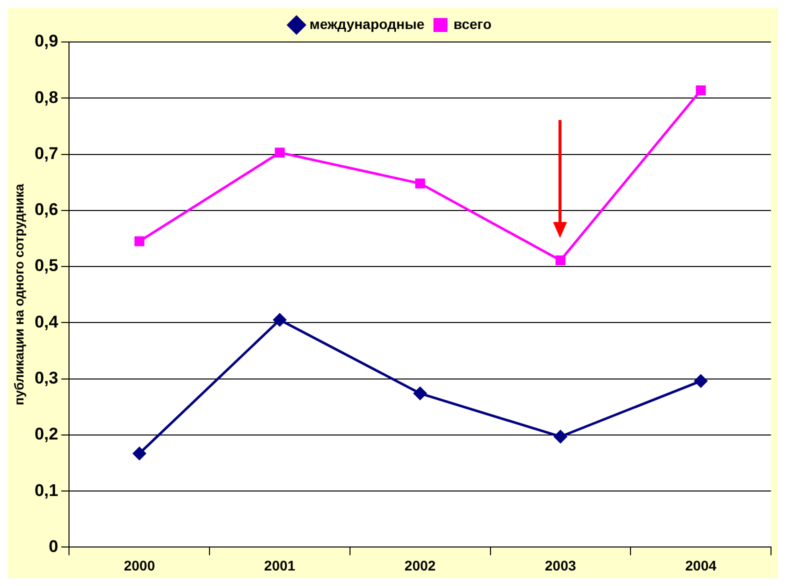 The height and width of the screenshot is (586, 786). Describe the element at coordinates (280, 565) in the screenshot. I see `x-tick-label: 2001` at that location.